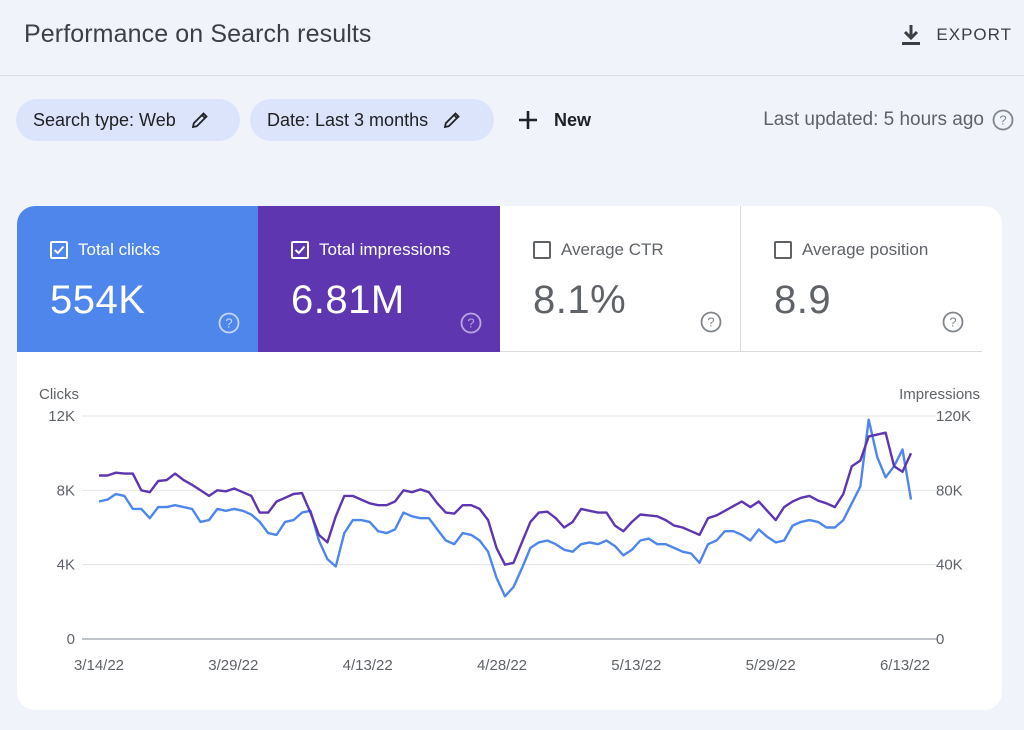 The height and width of the screenshot is (730, 1024). Describe the element at coordinates (368, 665) in the screenshot. I see `x-tick-label: 4/13/22` at that location.